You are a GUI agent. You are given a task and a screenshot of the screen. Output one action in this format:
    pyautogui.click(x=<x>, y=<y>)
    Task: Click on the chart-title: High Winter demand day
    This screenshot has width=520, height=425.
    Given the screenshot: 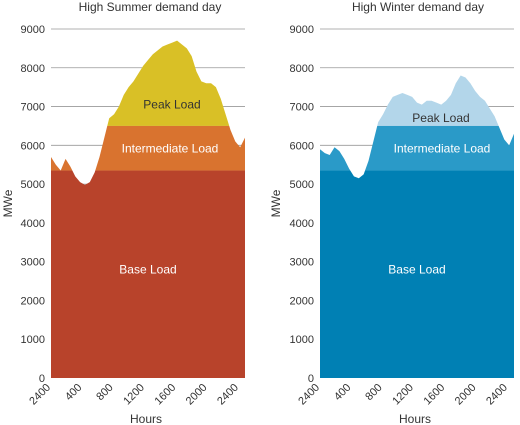 What is the action you would take?
    pyautogui.click(x=418, y=7)
    